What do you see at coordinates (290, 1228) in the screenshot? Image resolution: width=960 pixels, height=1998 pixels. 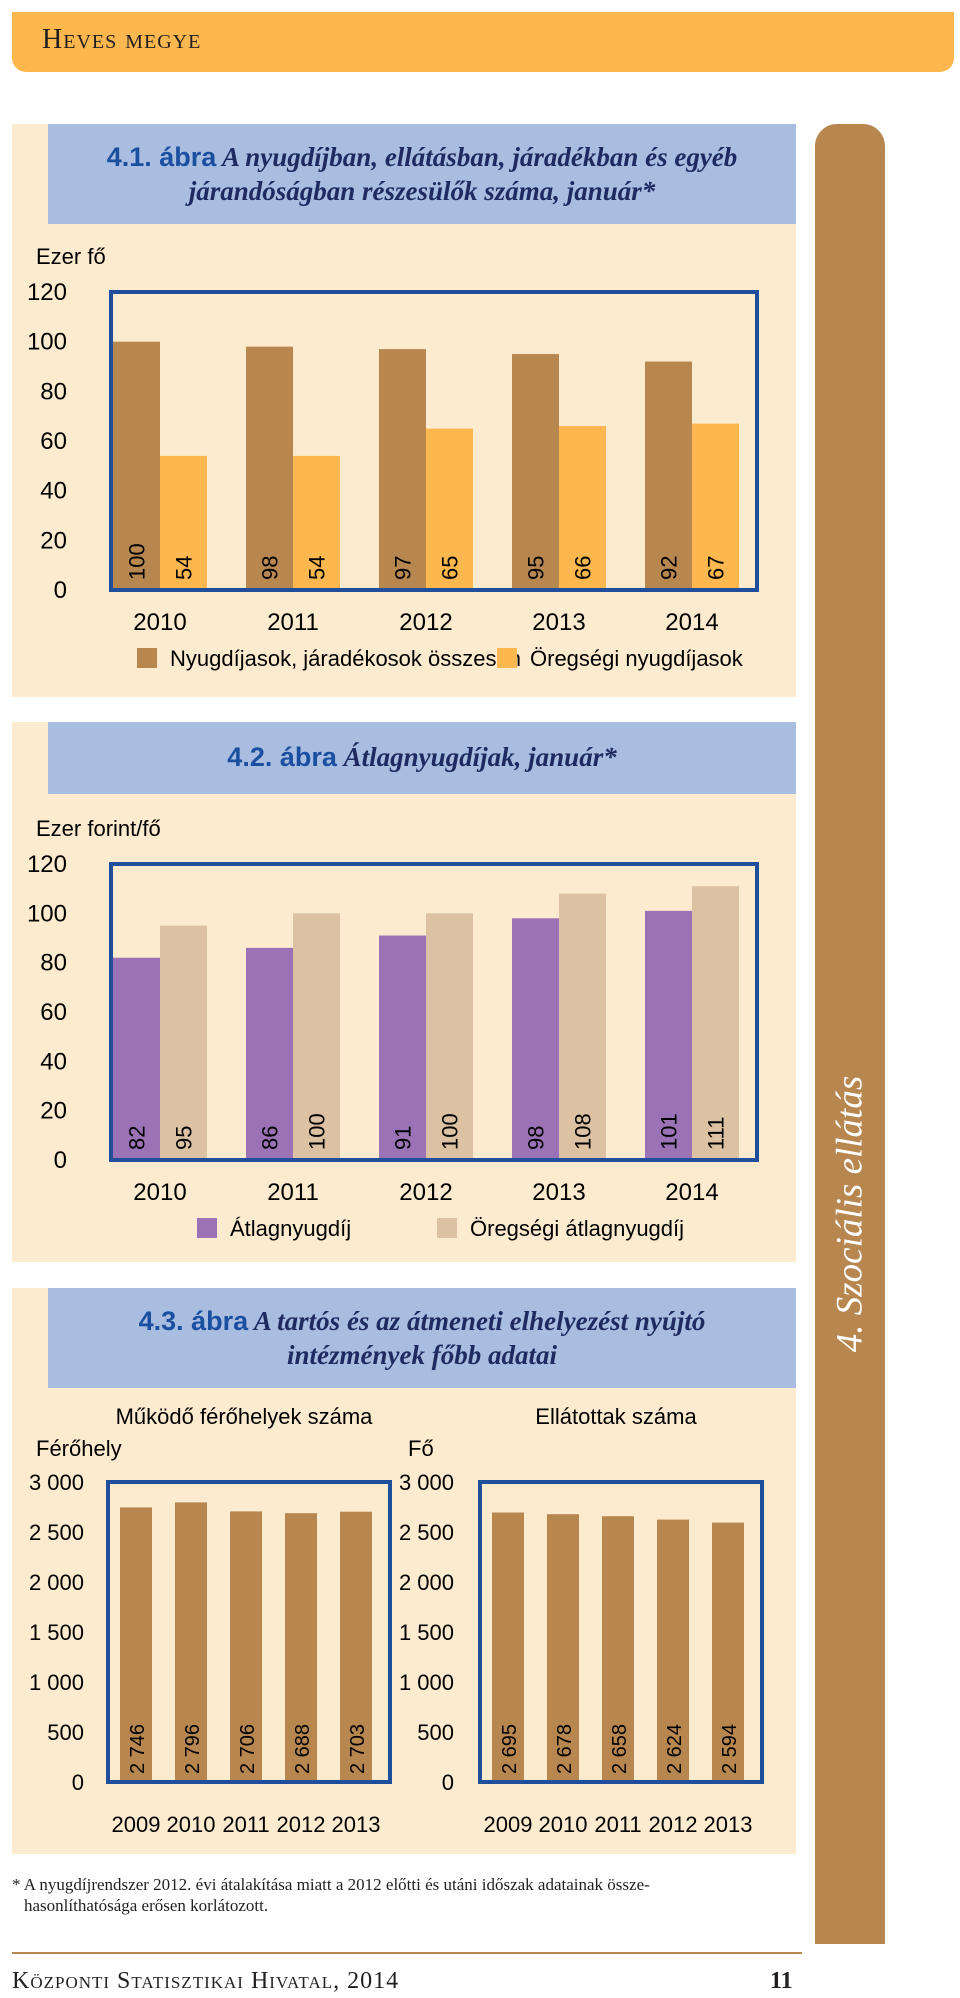 I see `legend-label: Átlagnyugdíj` at bounding box center [290, 1228].